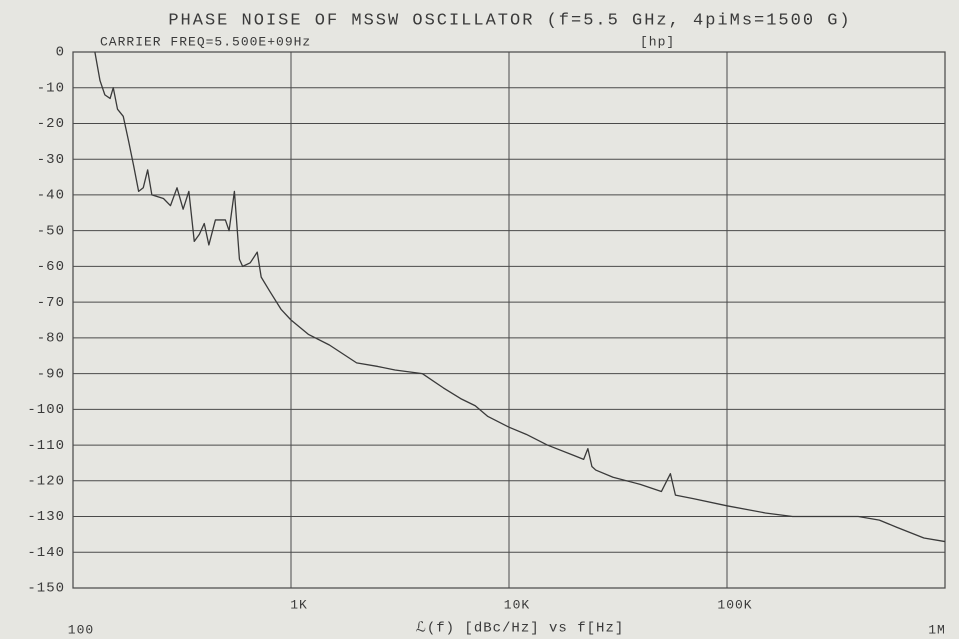  Describe the element at coordinates (81, 629) in the screenshot. I see `x-tick-label: 100` at that location.